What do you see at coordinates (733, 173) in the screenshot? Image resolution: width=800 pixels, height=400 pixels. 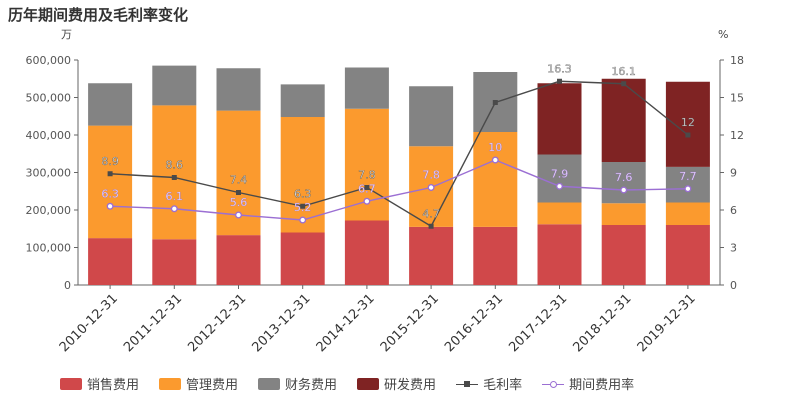 I see `y-tick-label-right: 9` at bounding box center [733, 173].